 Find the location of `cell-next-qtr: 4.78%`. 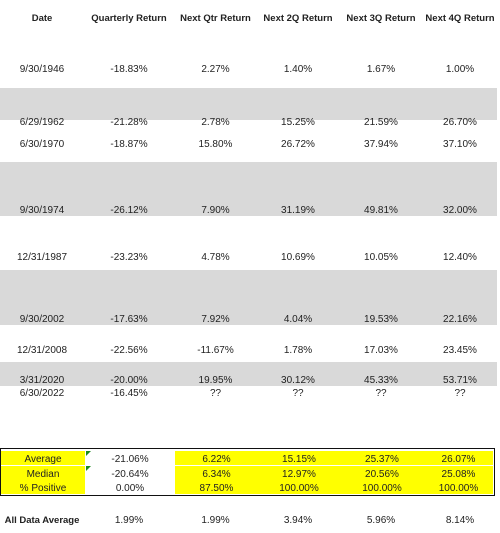

cell-next-qtr: 4.78% is located at coordinates (215, 257).